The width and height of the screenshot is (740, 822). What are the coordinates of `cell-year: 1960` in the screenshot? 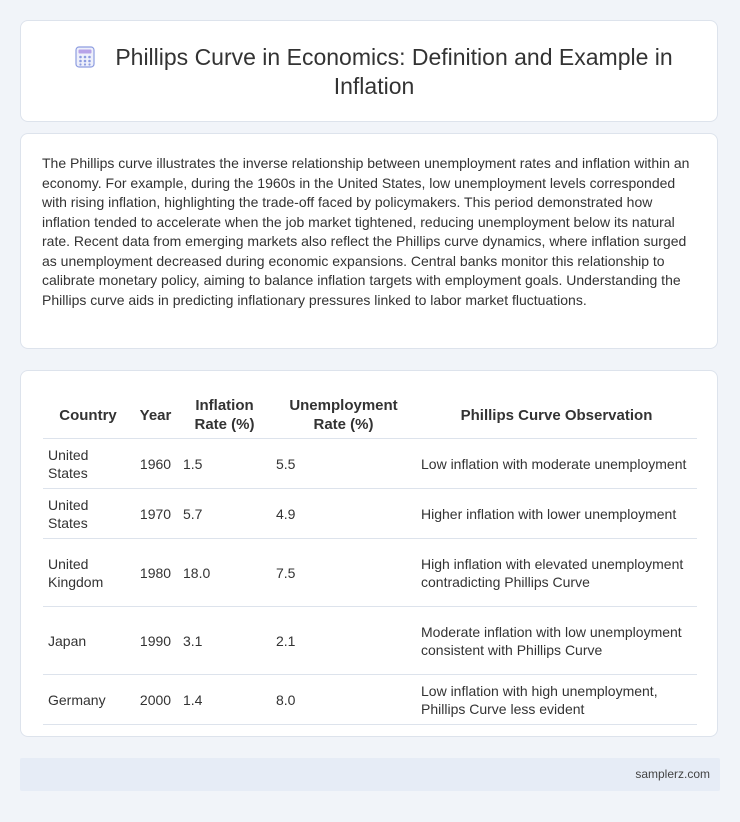 It's located at (155, 463).